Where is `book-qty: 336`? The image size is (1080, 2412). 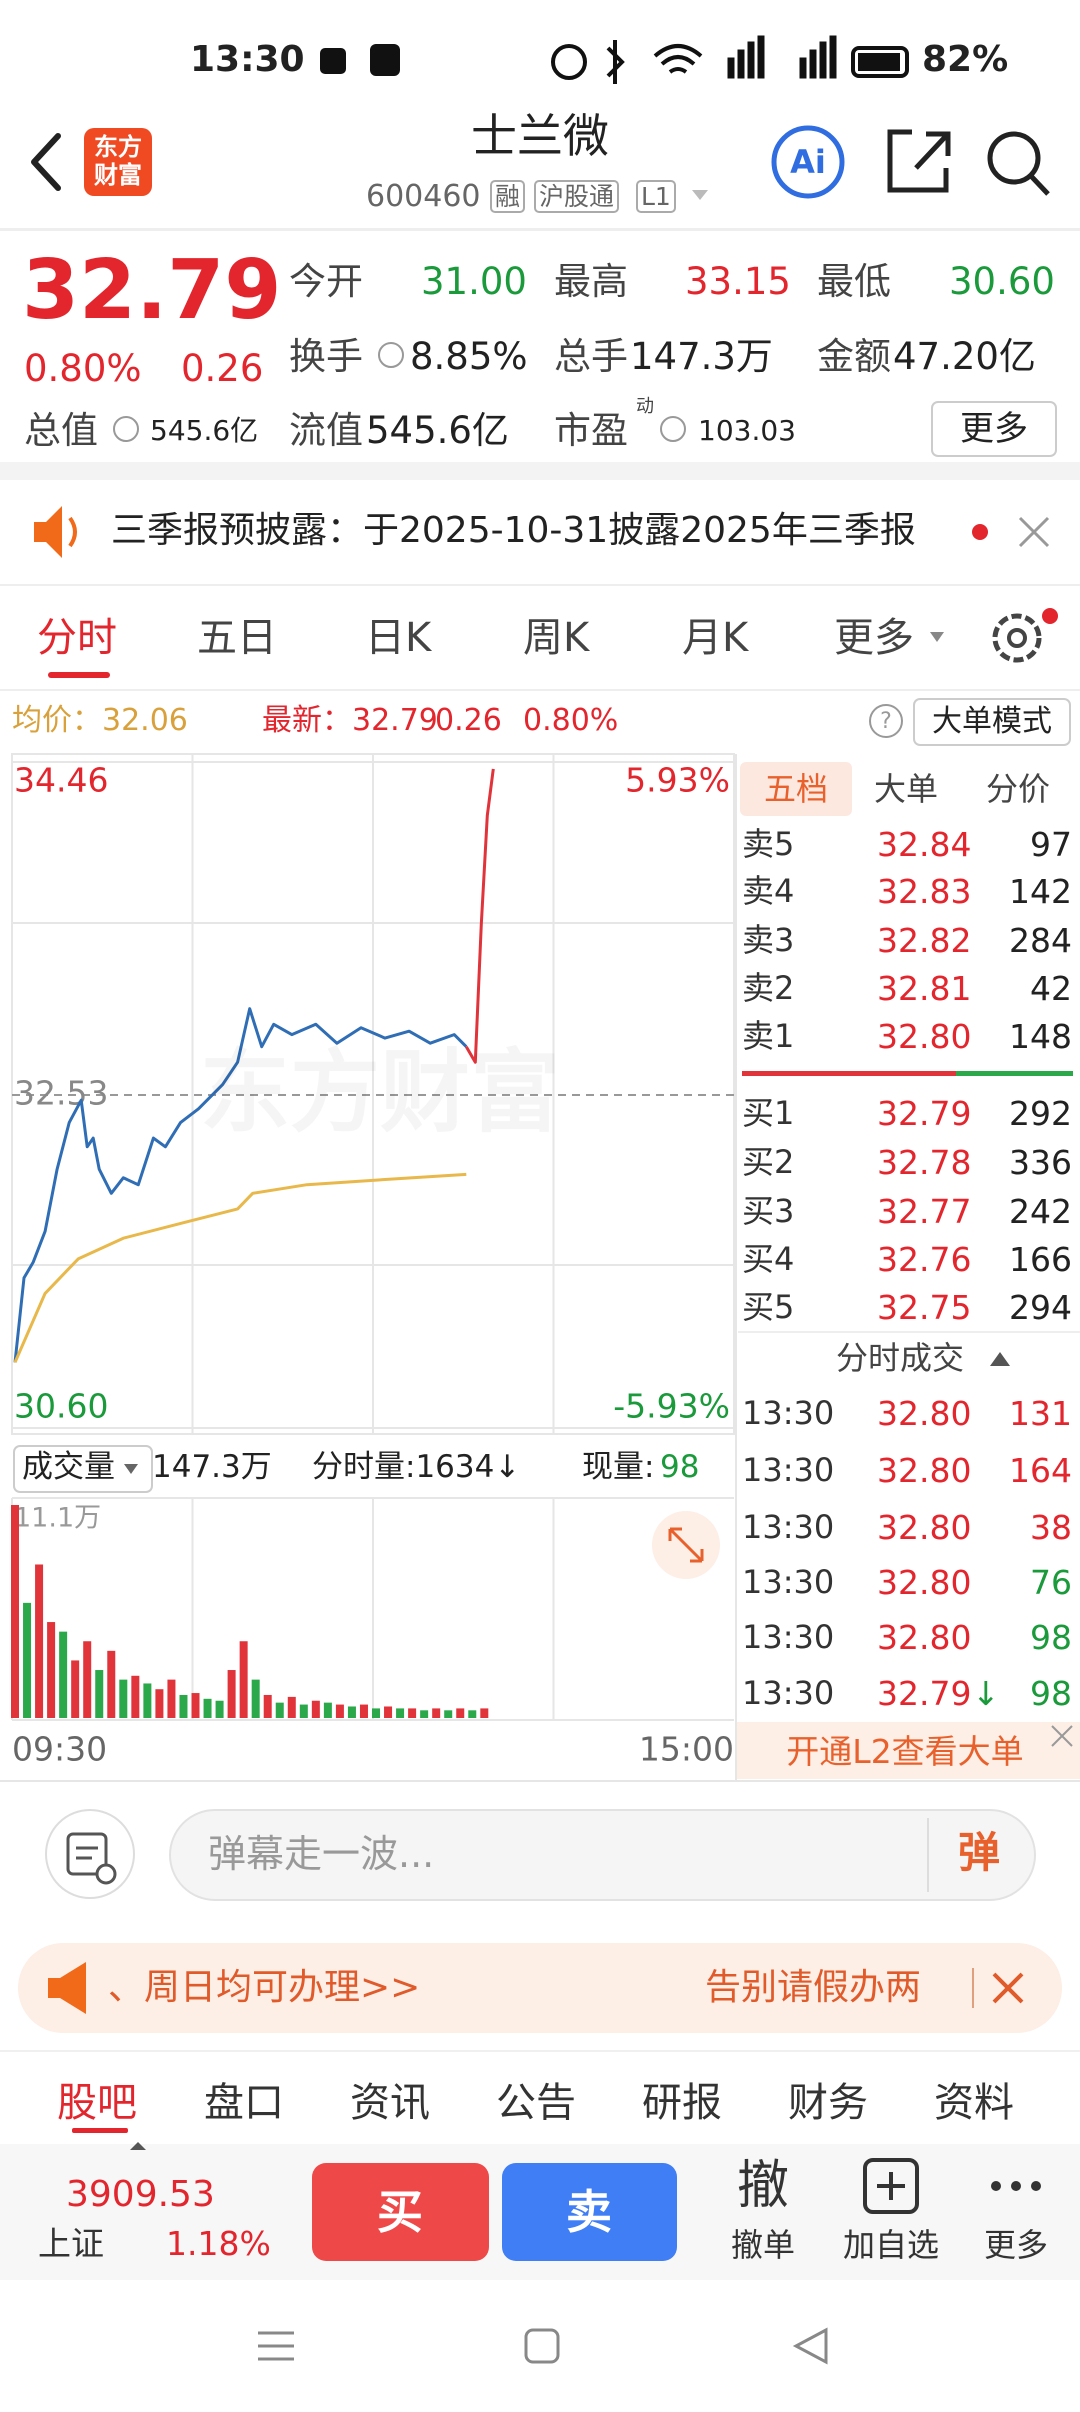 book-qty: 336 is located at coordinates (1040, 1162).